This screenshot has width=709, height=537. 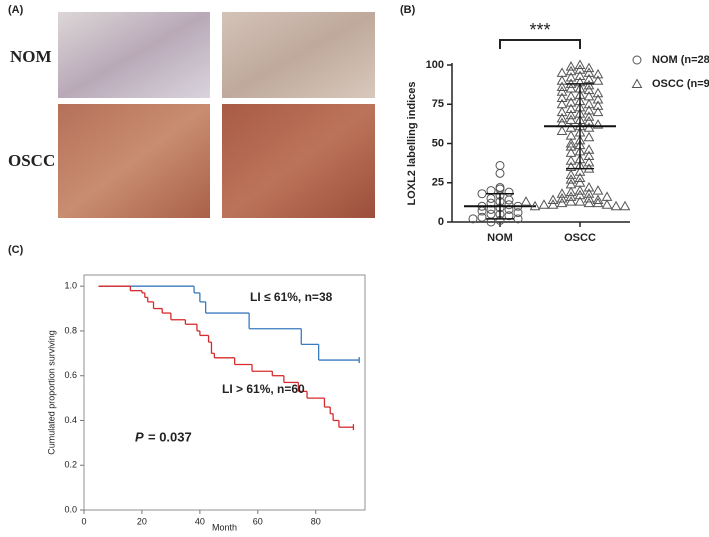 What do you see at coordinates (637, 60) in the screenshot?
I see `legend-marker` at bounding box center [637, 60].